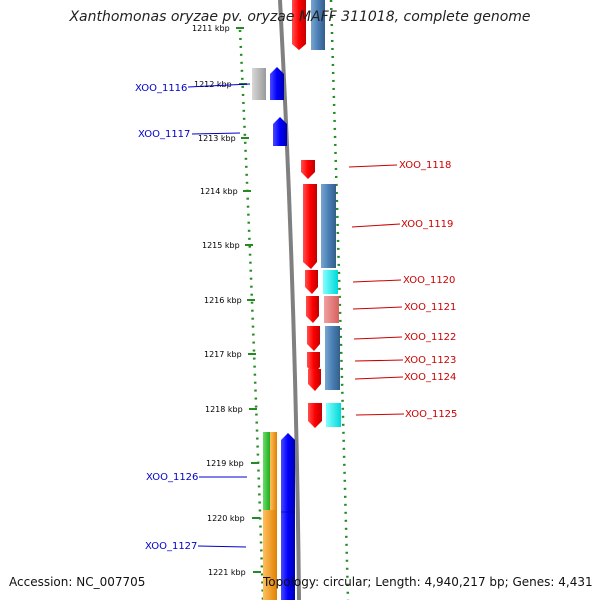 The width and height of the screenshot is (600, 604). I want to click on scale-label: 1221 kbp, so click(227, 572).